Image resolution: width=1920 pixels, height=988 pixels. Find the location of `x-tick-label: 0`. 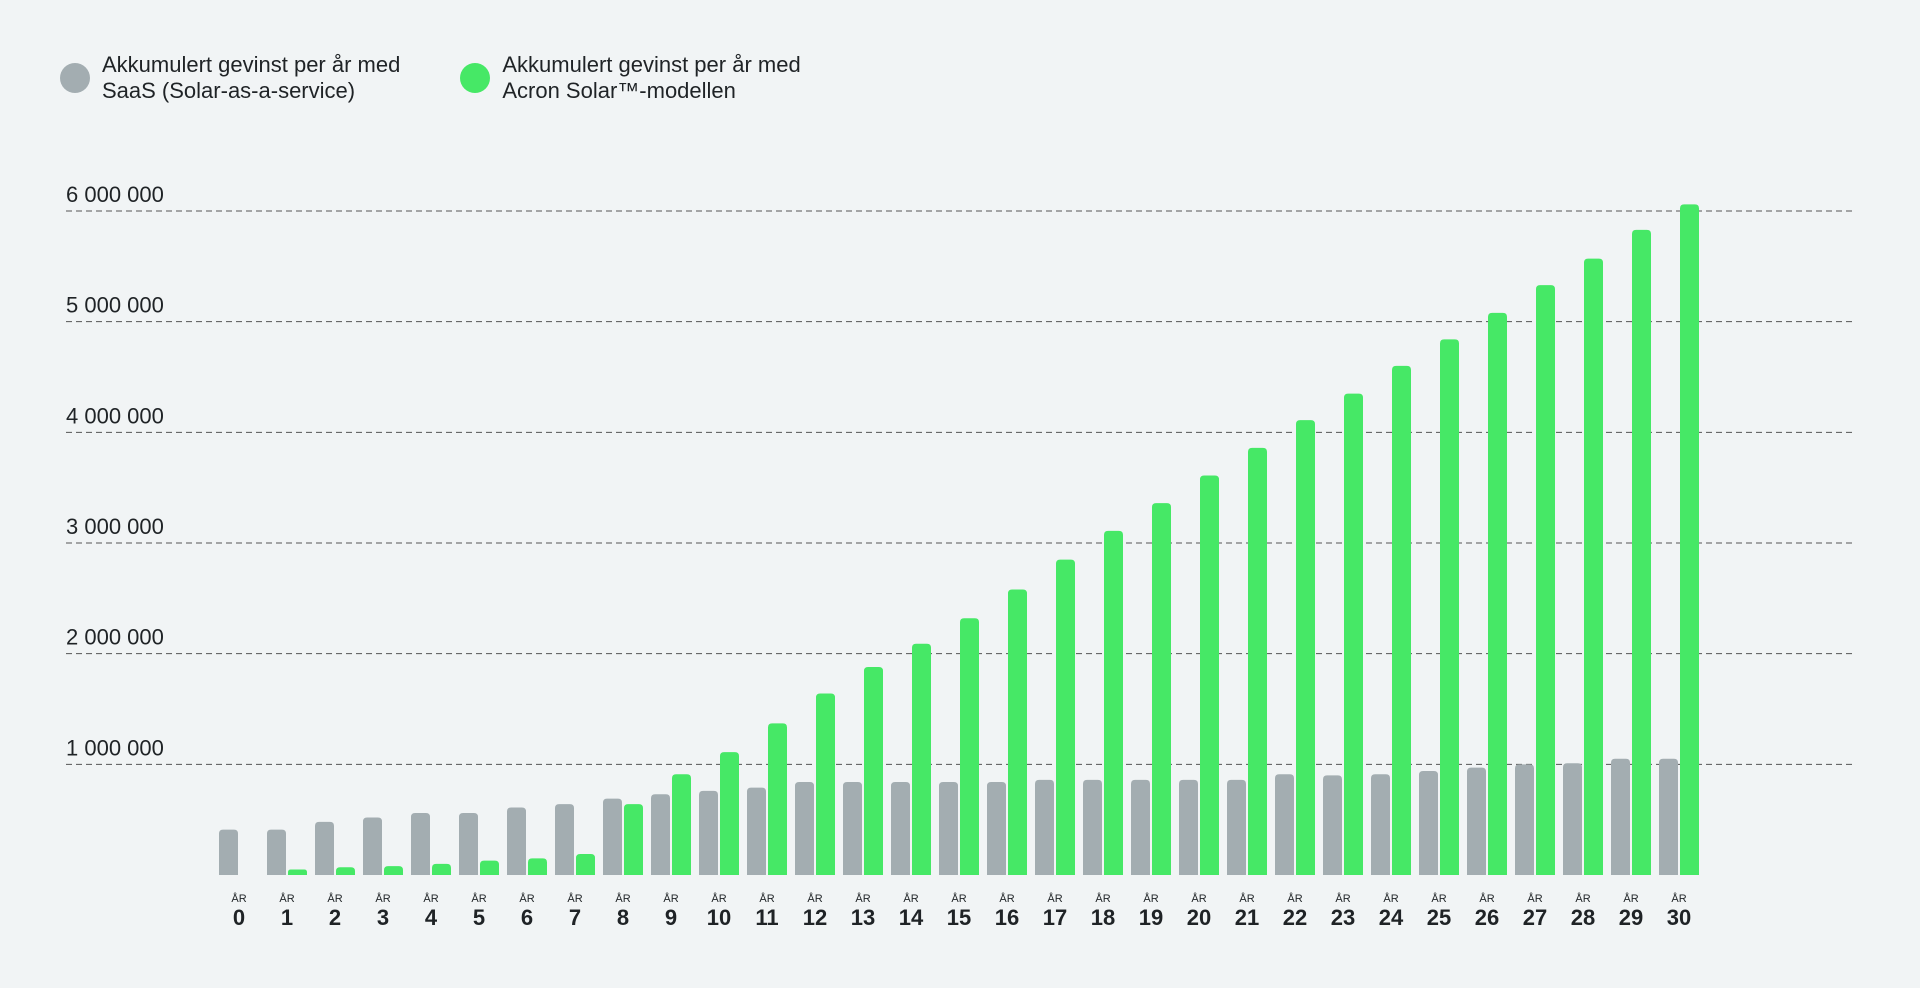

x-tick-label: 0 is located at coordinates (239, 917).